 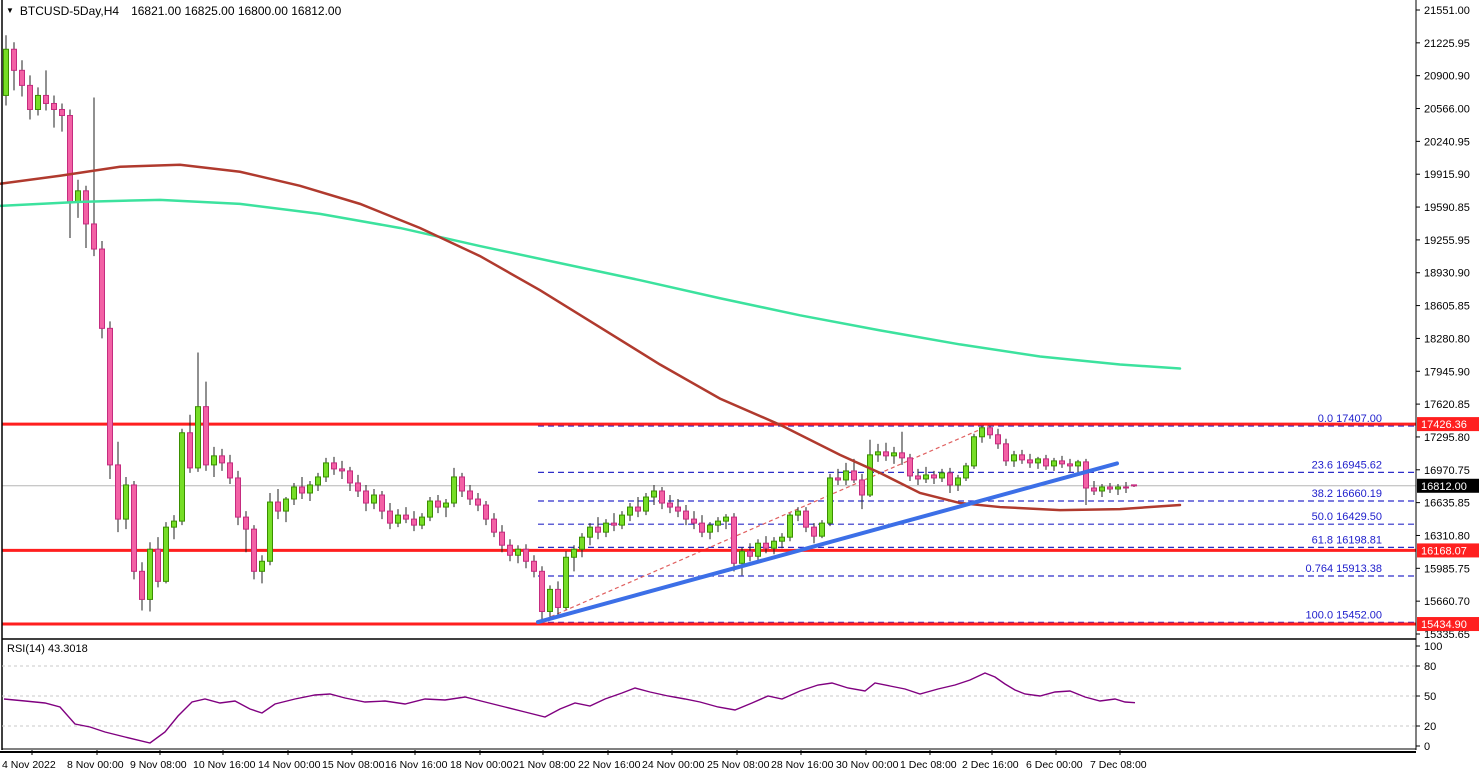 I want to click on time-axis-label: 6 Dec 00:00, so click(x=1054, y=765).